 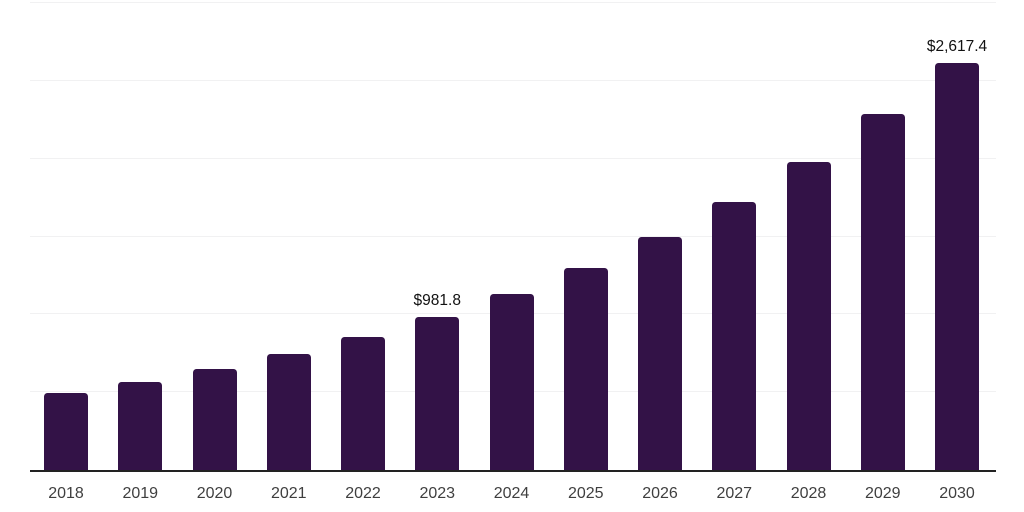 What do you see at coordinates (363, 493) in the screenshot?
I see `x-axis-label: 2022` at bounding box center [363, 493].